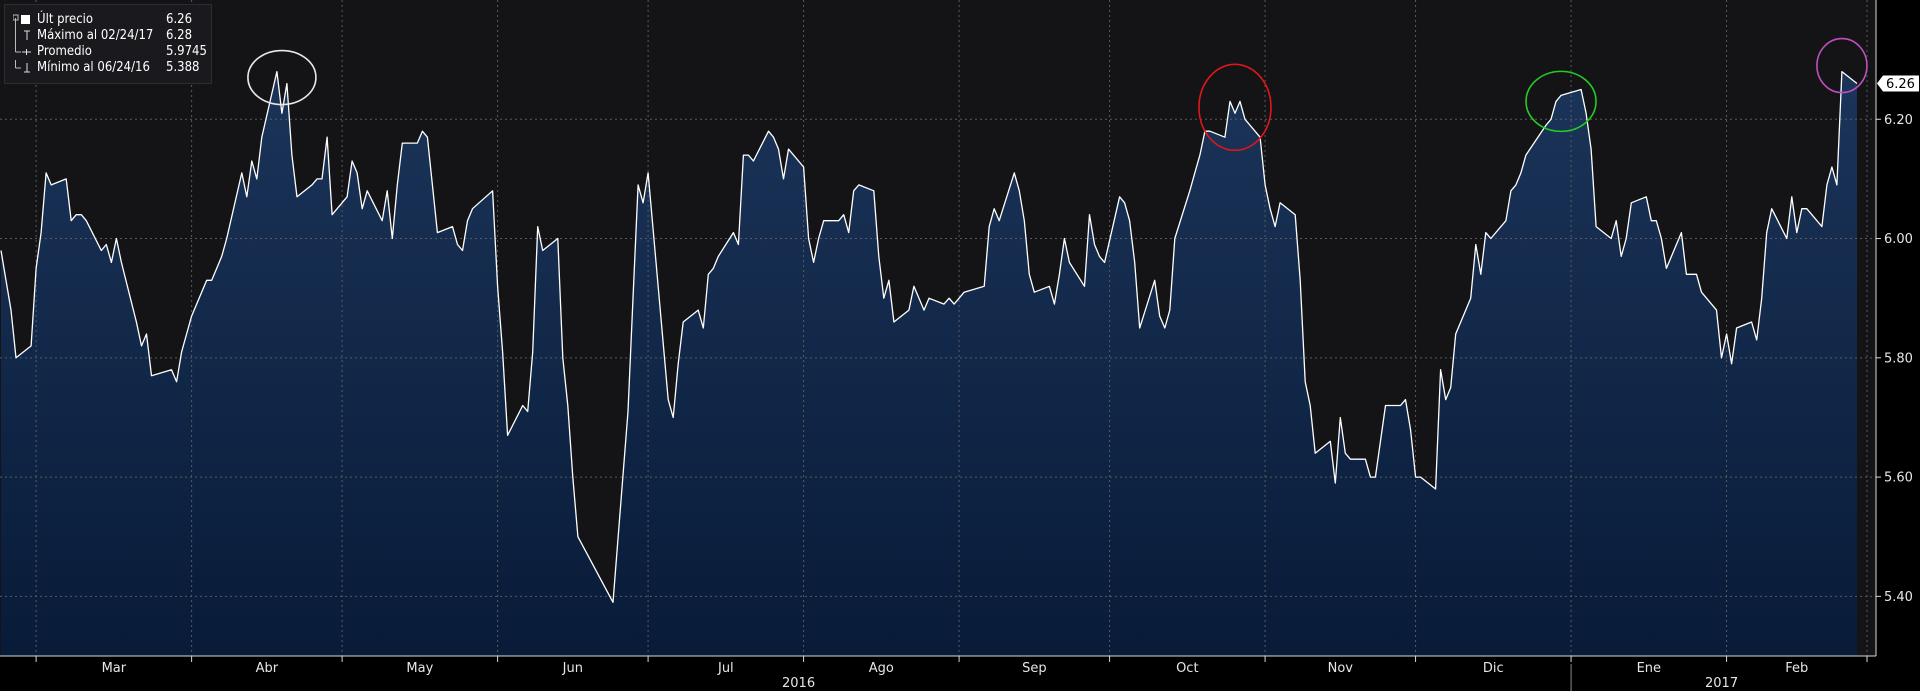 This screenshot has height=691, width=1920. What do you see at coordinates (881, 668) in the screenshot?
I see `x-month-label: Ago` at bounding box center [881, 668].